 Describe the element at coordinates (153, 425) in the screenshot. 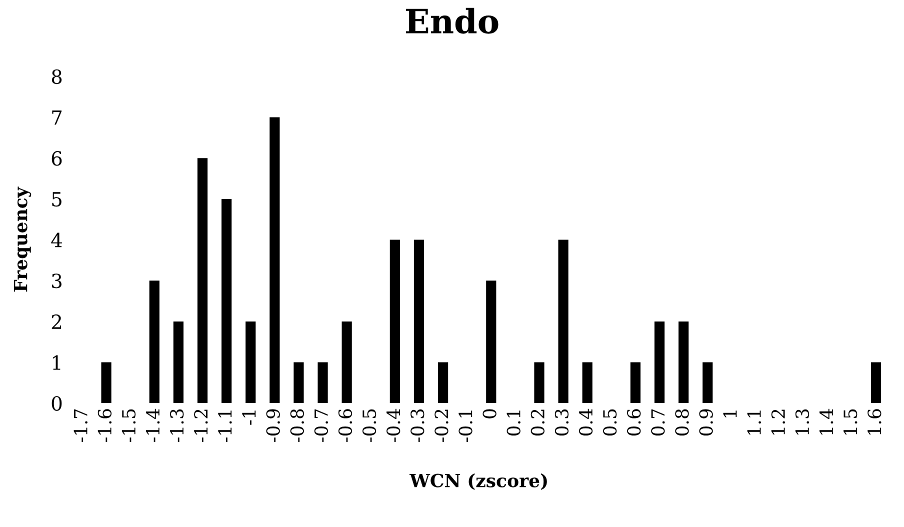

I see `x-tick-label: -1.4` at that location.